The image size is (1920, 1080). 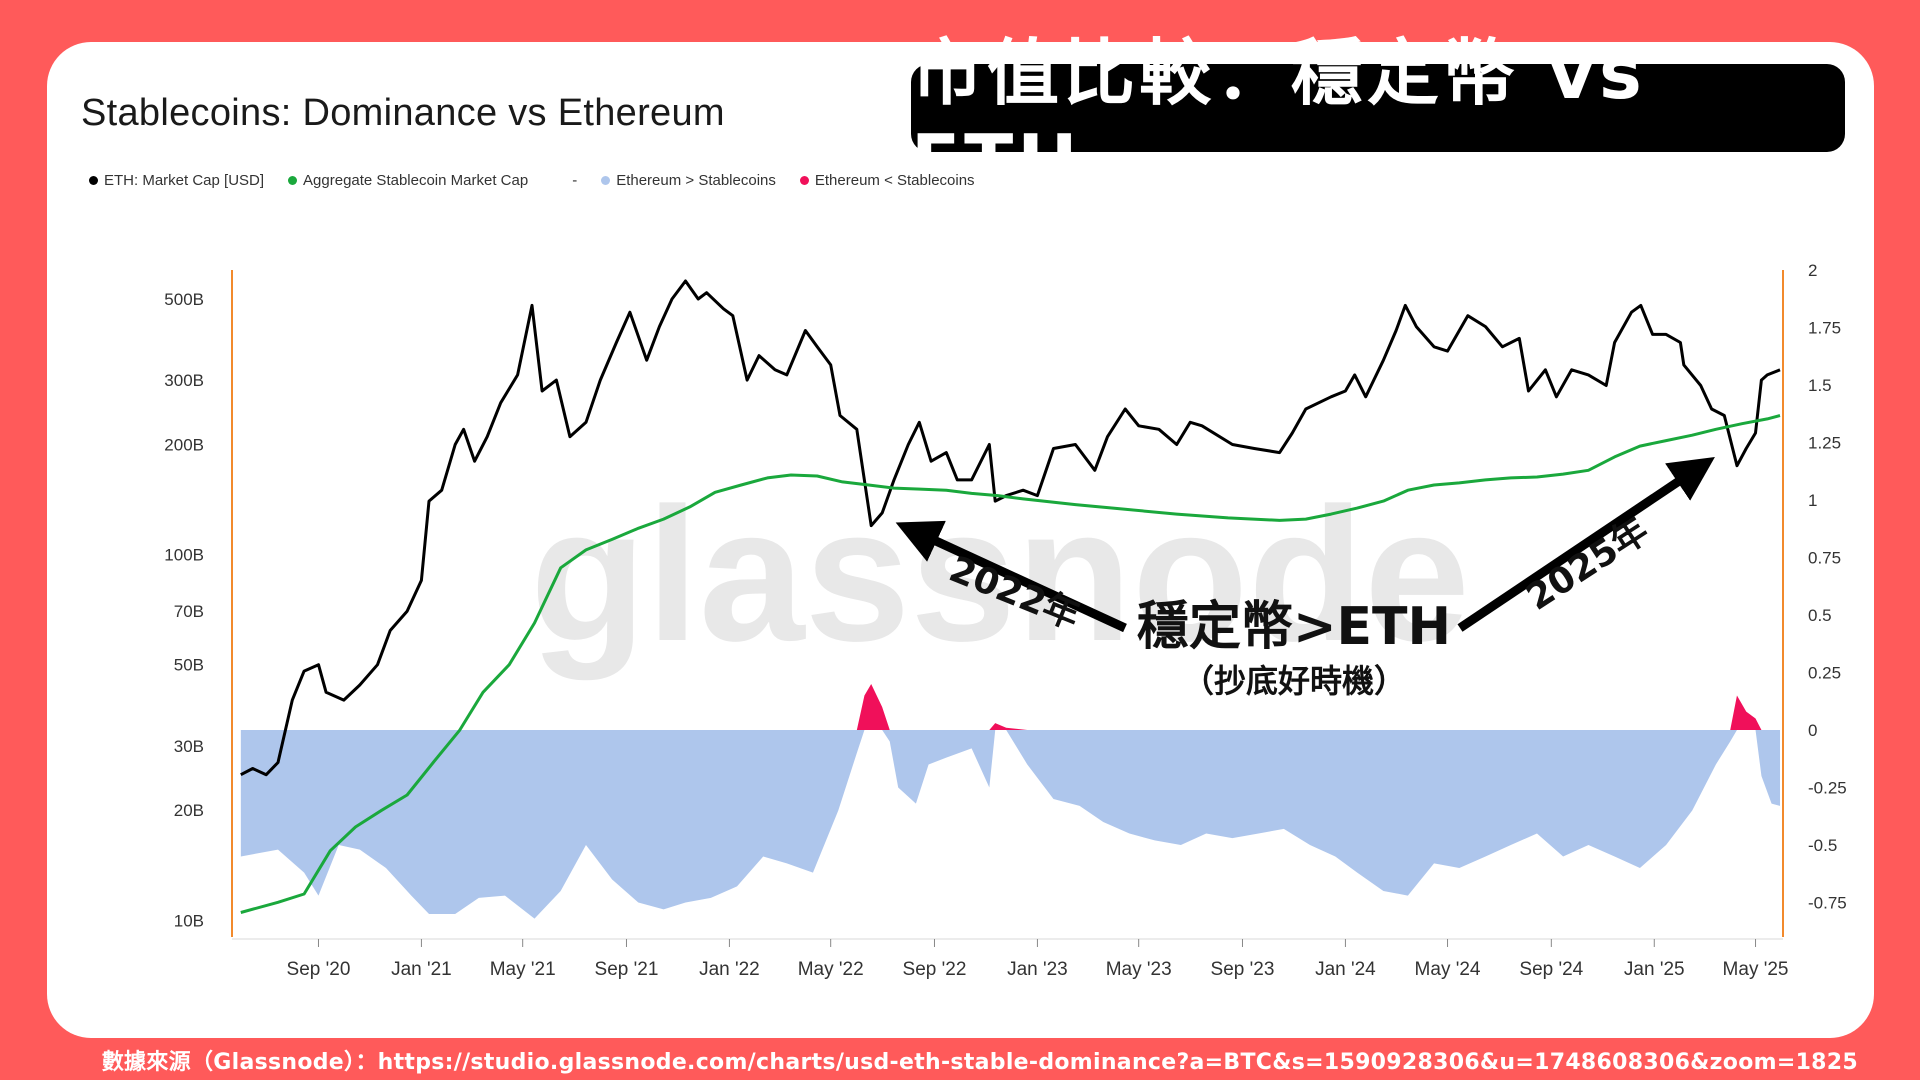 What do you see at coordinates (1278, 116) in the screenshot?
I see `headline-text: 市值比較：穩定幣 vs ETH` at bounding box center [1278, 116].